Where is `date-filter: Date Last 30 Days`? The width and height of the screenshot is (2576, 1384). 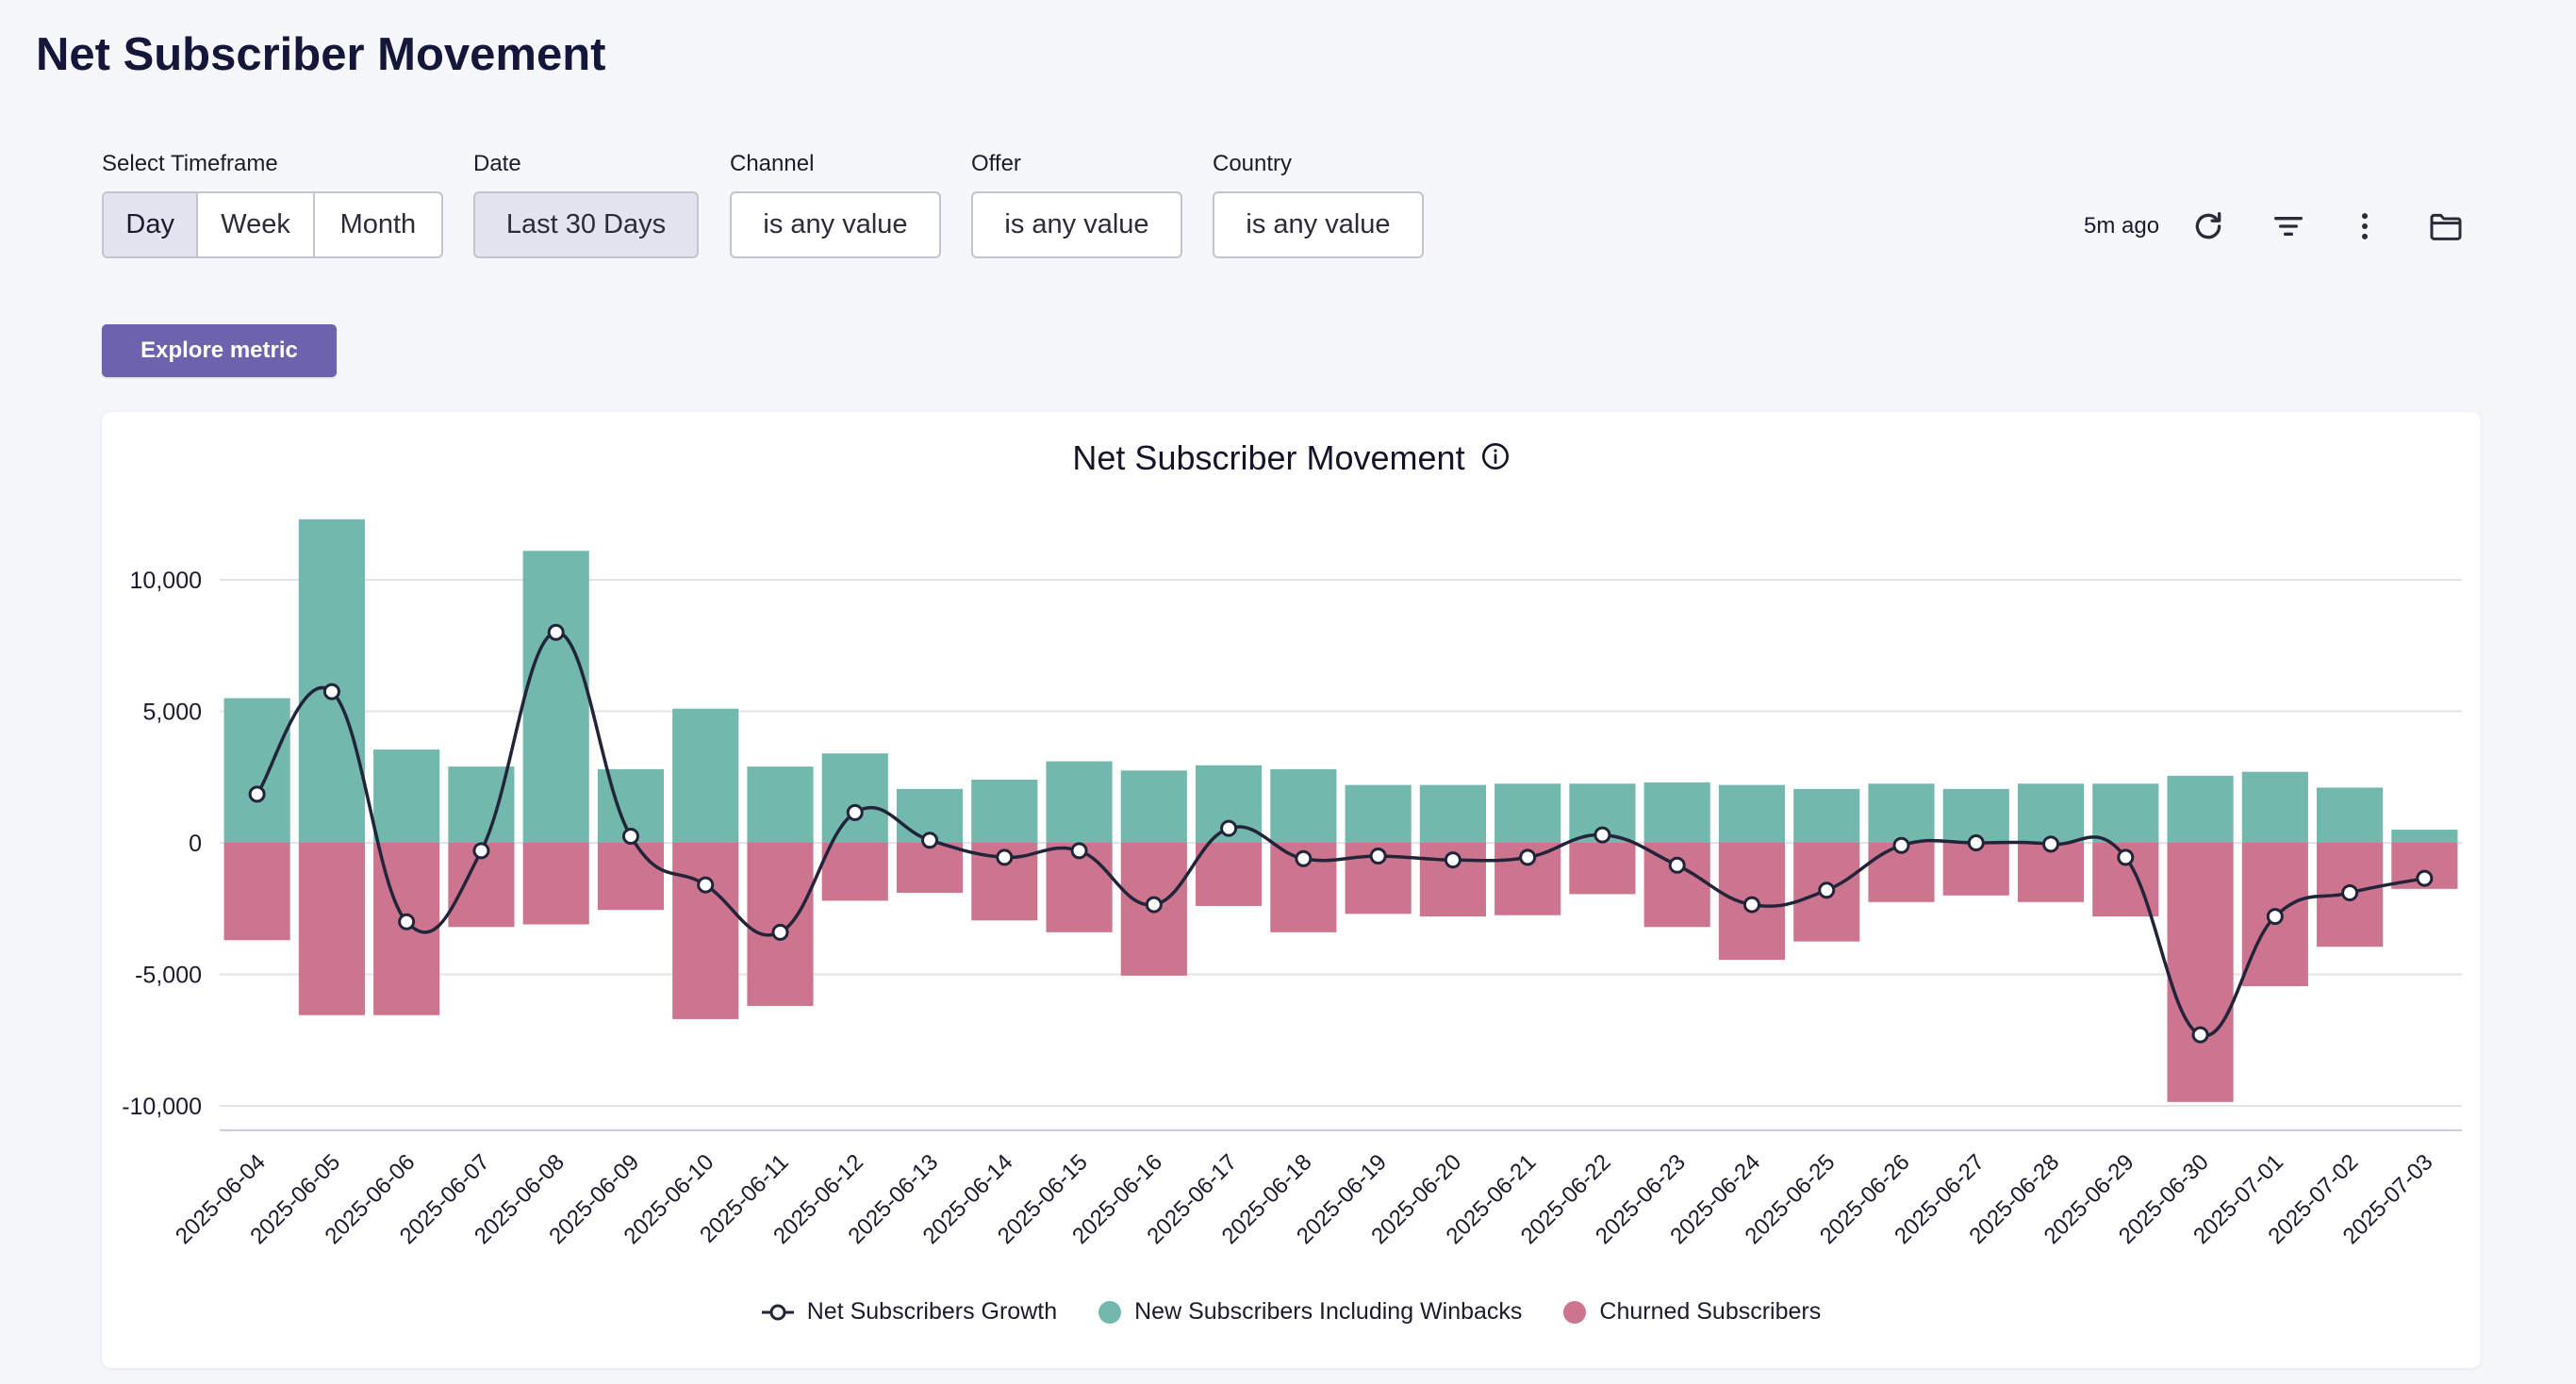 date-filter: Date Last 30 Days is located at coordinates (586, 205).